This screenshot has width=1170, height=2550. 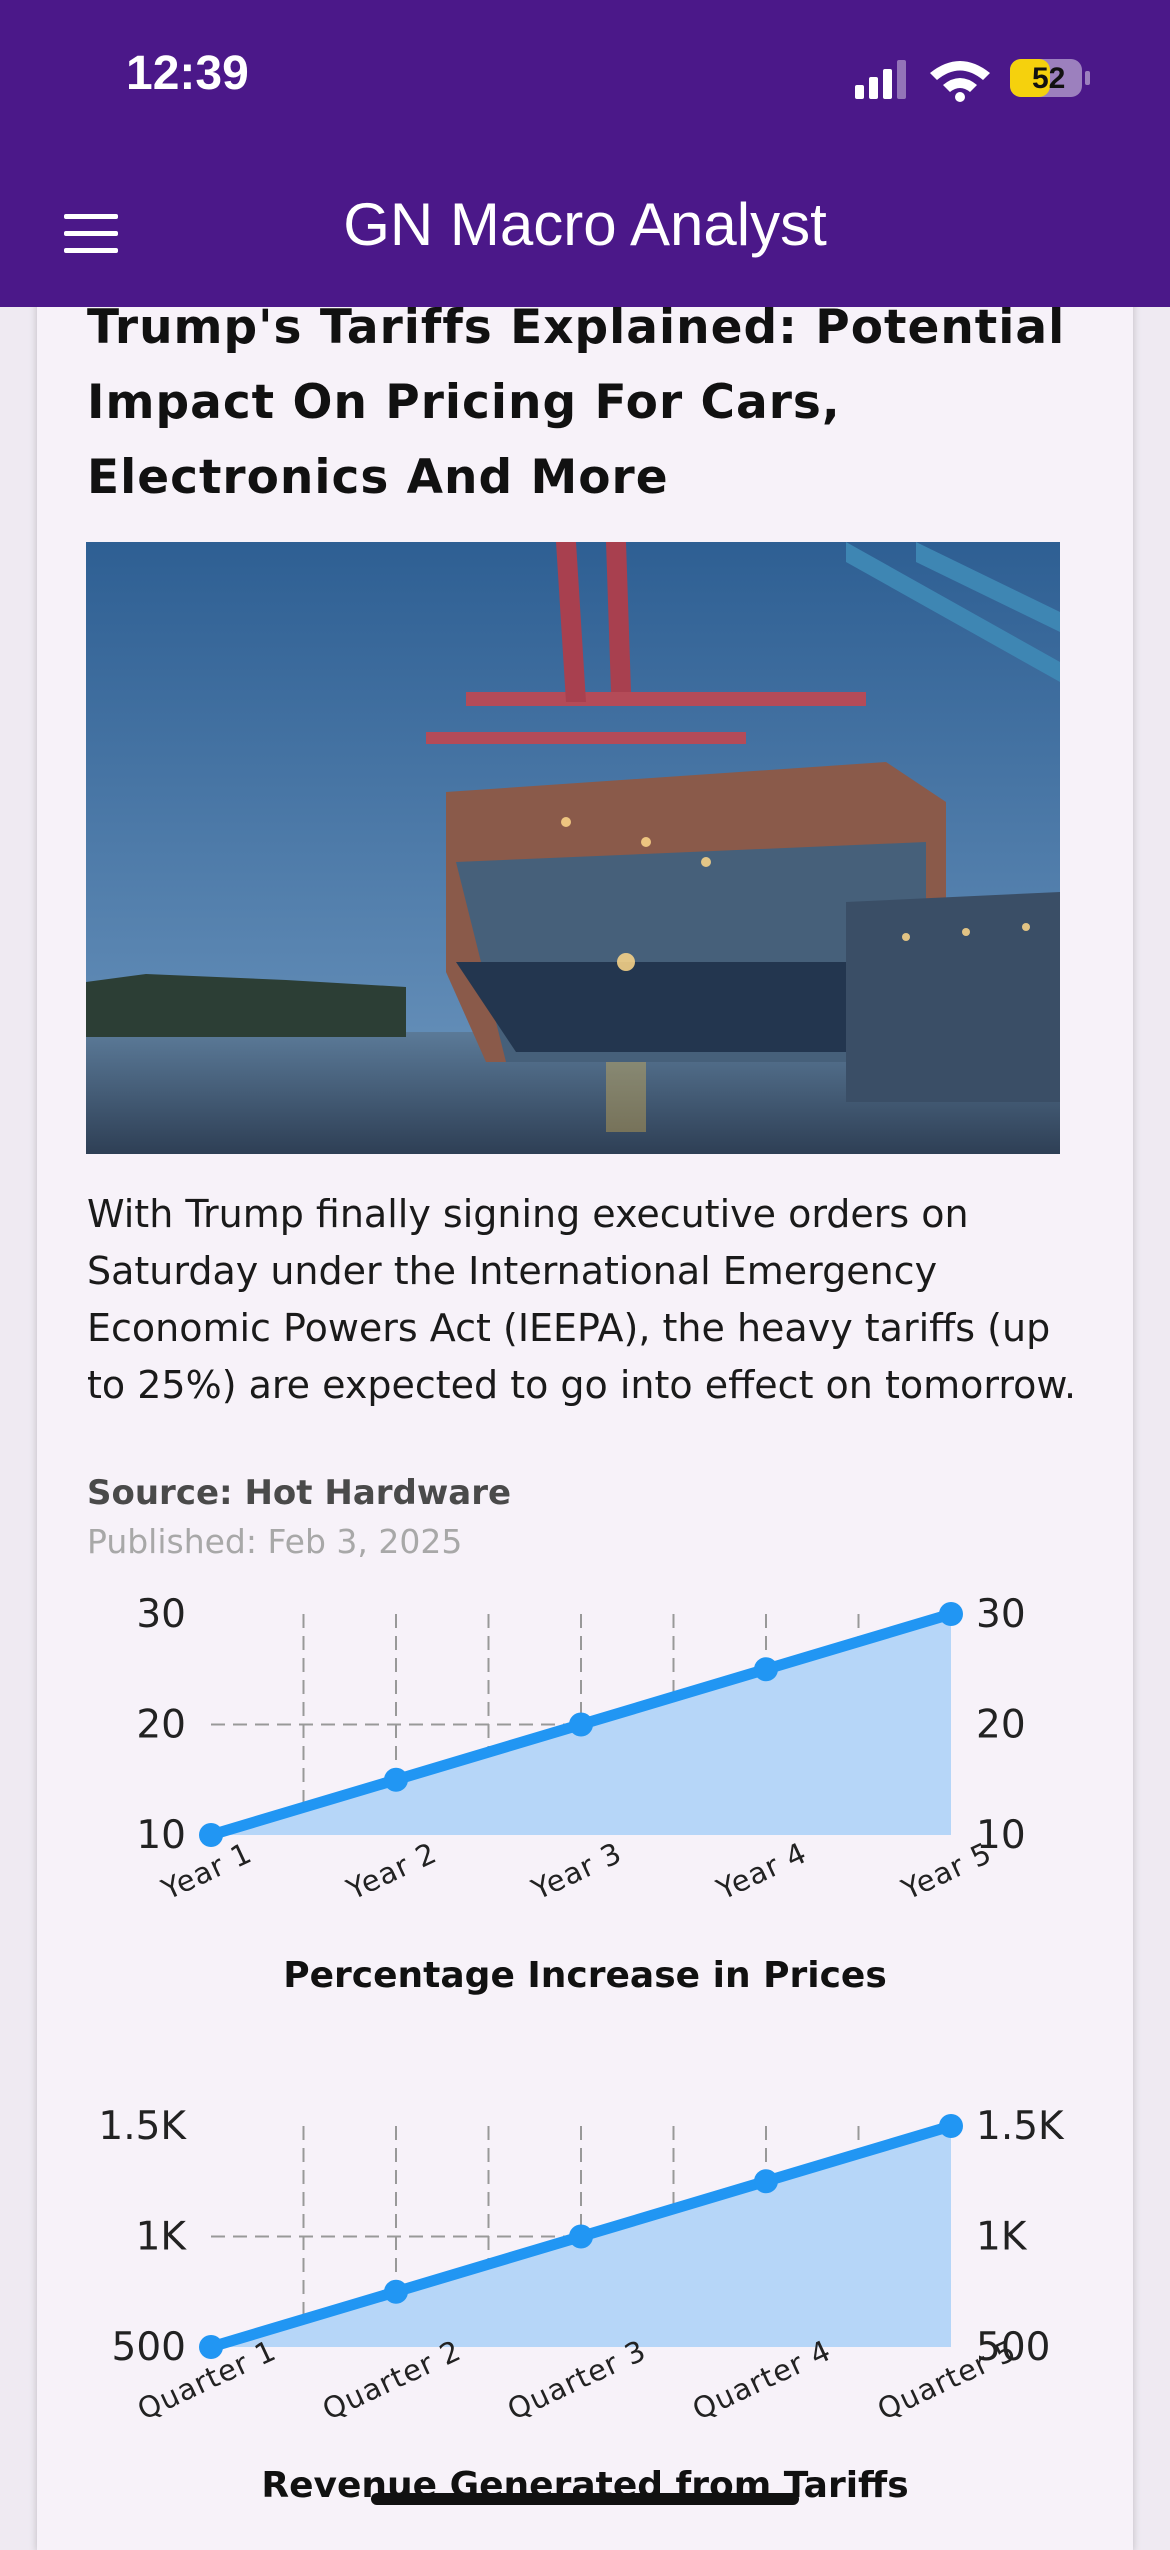 I want to click on battery-level: 52, so click(x=1048, y=78).